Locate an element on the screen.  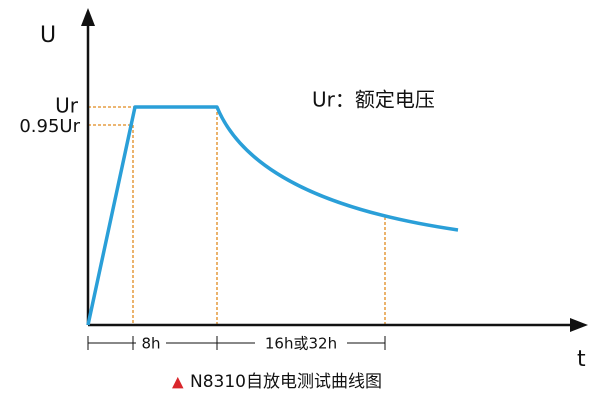
level-label: Ur is located at coordinates (67, 106).